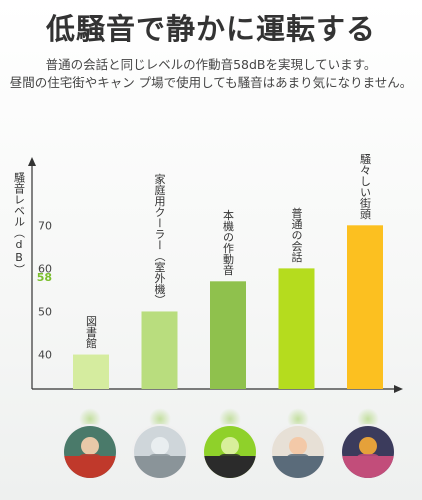  What do you see at coordinates (211, 82) in the screenshot?
I see `subtitle-line-2: 昼間の住宅街やキャン プ場で使用しても騒音はあまり気になりません。` at bounding box center [211, 82].